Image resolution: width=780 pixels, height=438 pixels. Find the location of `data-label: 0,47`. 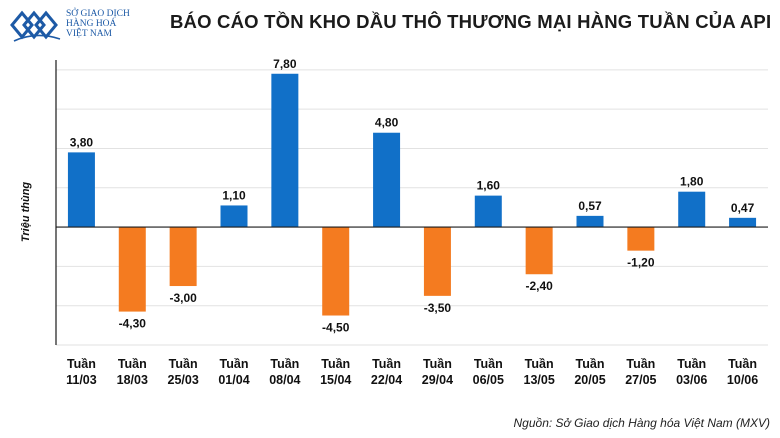

data-label: 0,47 is located at coordinates (743, 208).